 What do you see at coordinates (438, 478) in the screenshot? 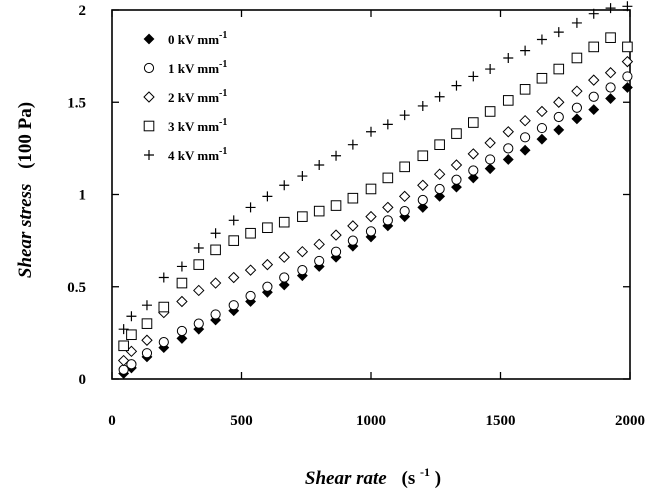
I see `x-axis-title-close: )` at bounding box center [438, 478].